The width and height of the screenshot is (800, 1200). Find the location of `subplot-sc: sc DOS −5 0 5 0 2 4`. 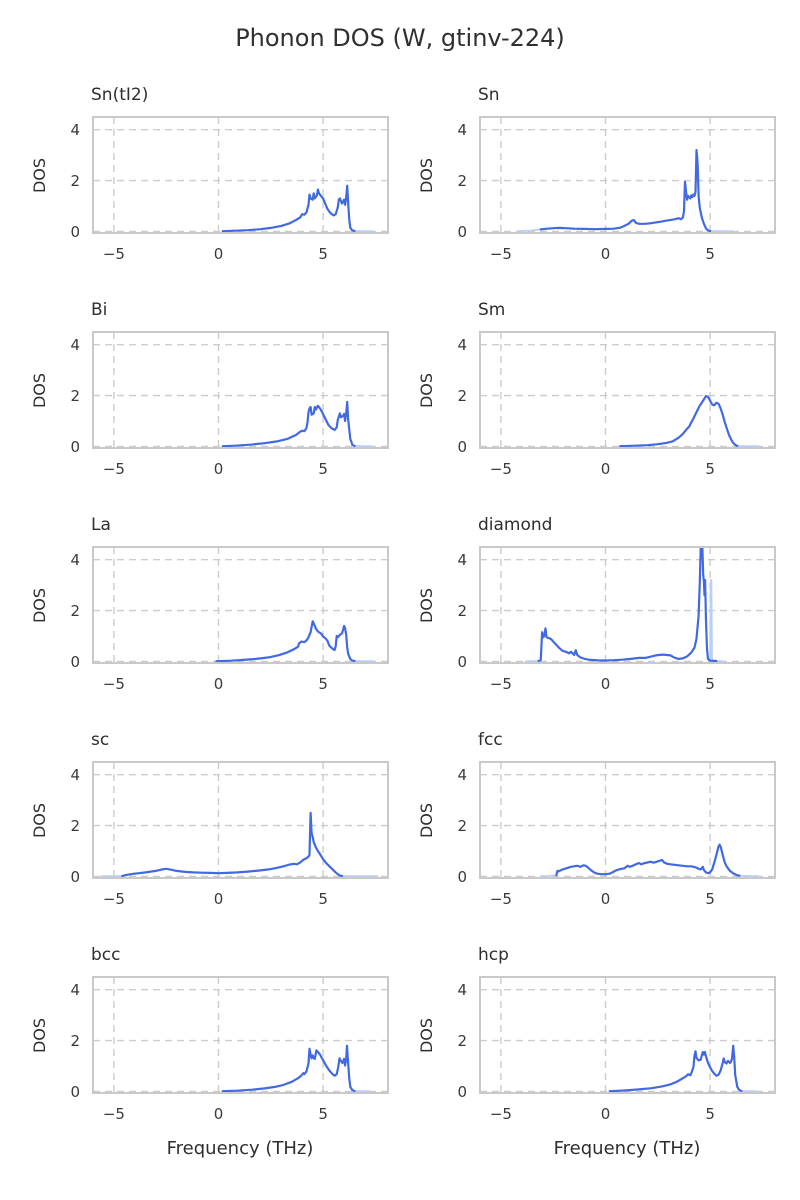

subplot-sc: sc DOS −5 0 5 0 2 4 is located at coordinates (210, 819).